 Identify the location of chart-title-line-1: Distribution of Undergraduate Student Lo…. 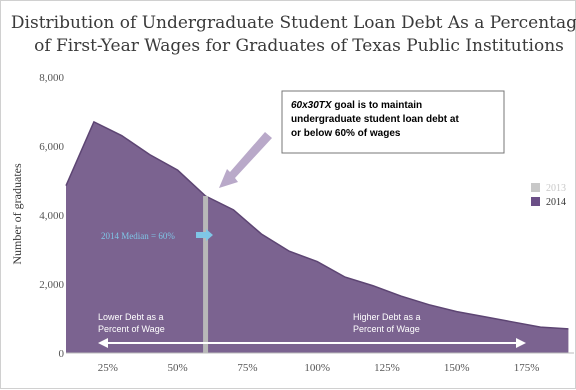
(293, 23).